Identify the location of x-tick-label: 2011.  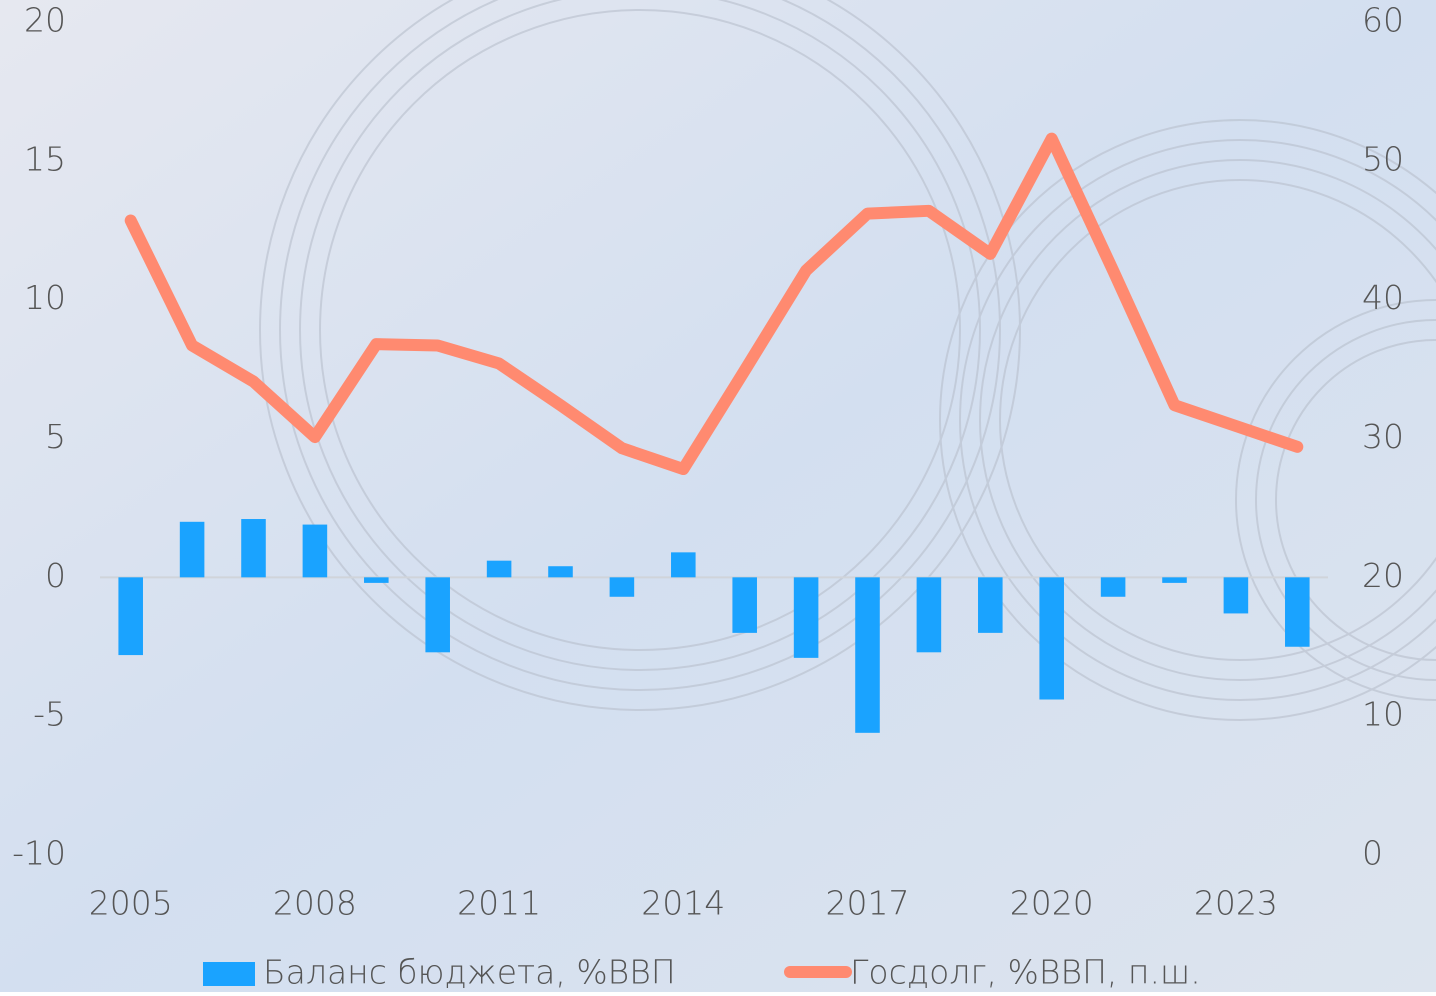
(499, 903).